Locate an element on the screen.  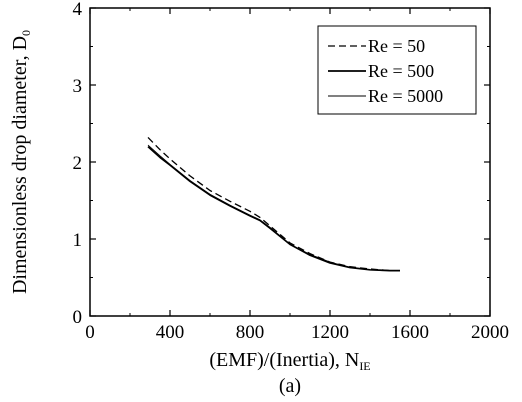
y-tick-label: 0 is located at coordinates (78, 317).